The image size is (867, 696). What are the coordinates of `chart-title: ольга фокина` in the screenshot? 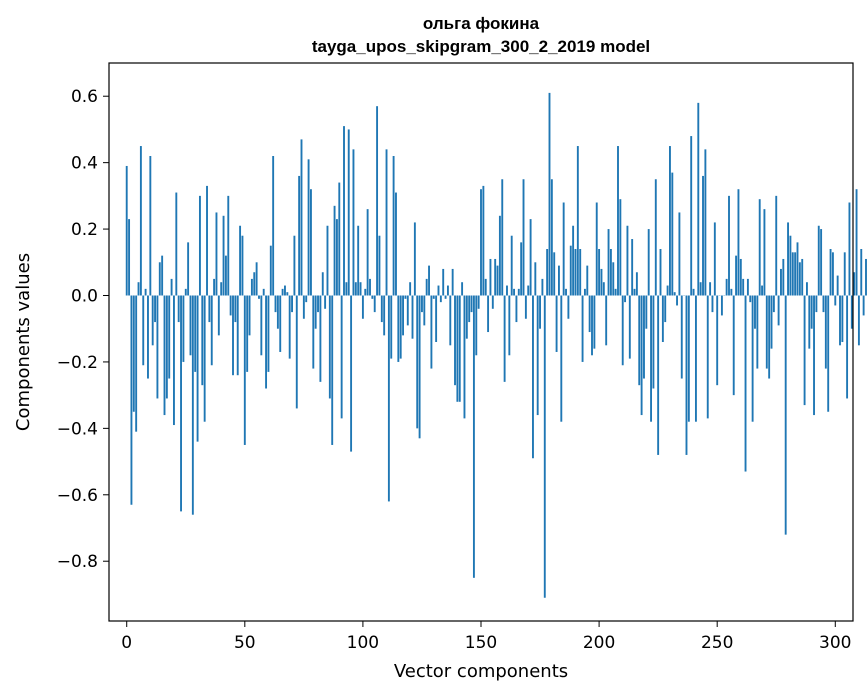 It's located at (481, 23).